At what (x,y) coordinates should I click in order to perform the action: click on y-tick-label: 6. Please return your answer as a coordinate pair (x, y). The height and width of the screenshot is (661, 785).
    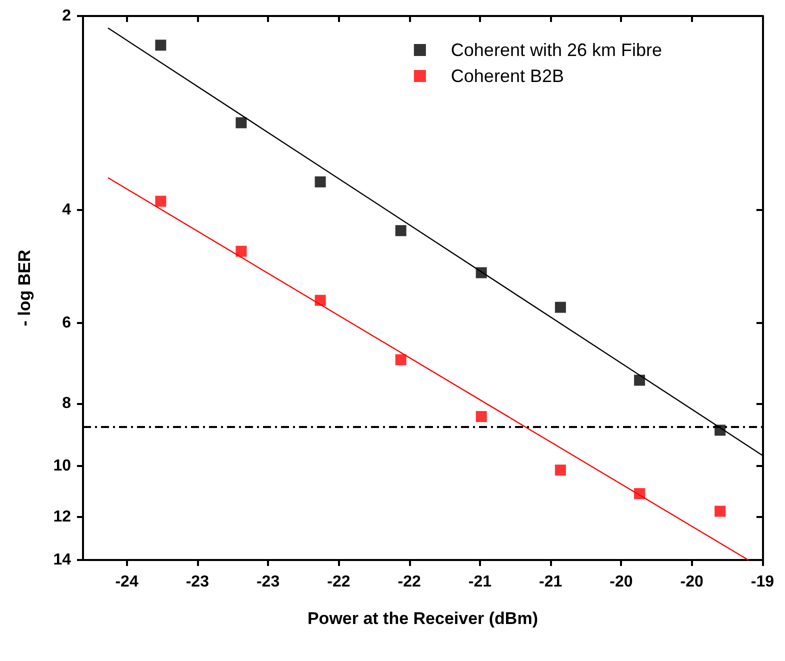
    Looking at the image, I should click on (67, 323).